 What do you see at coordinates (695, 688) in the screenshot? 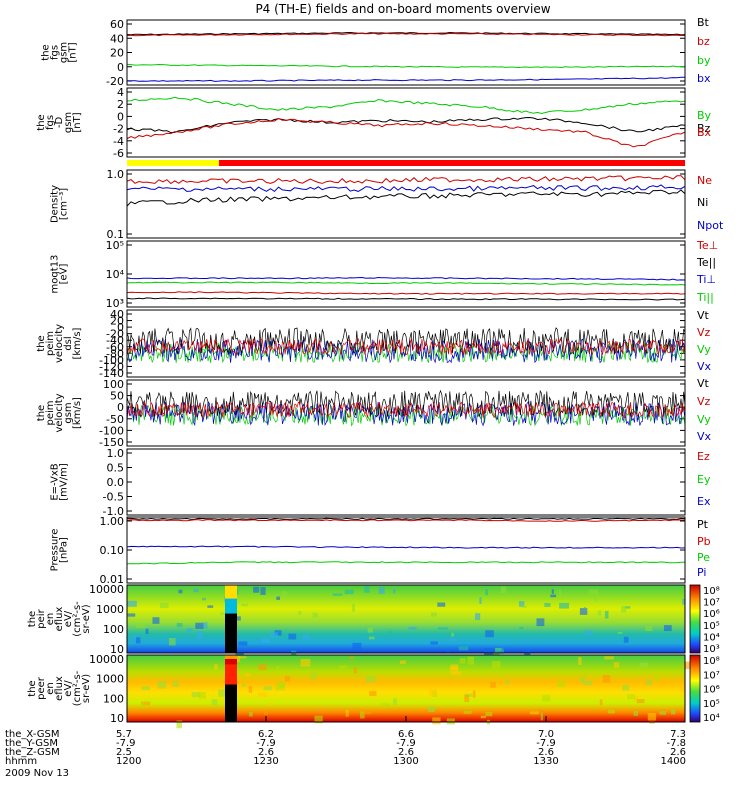
I see `colorbar` at bounding box center [695, 688].